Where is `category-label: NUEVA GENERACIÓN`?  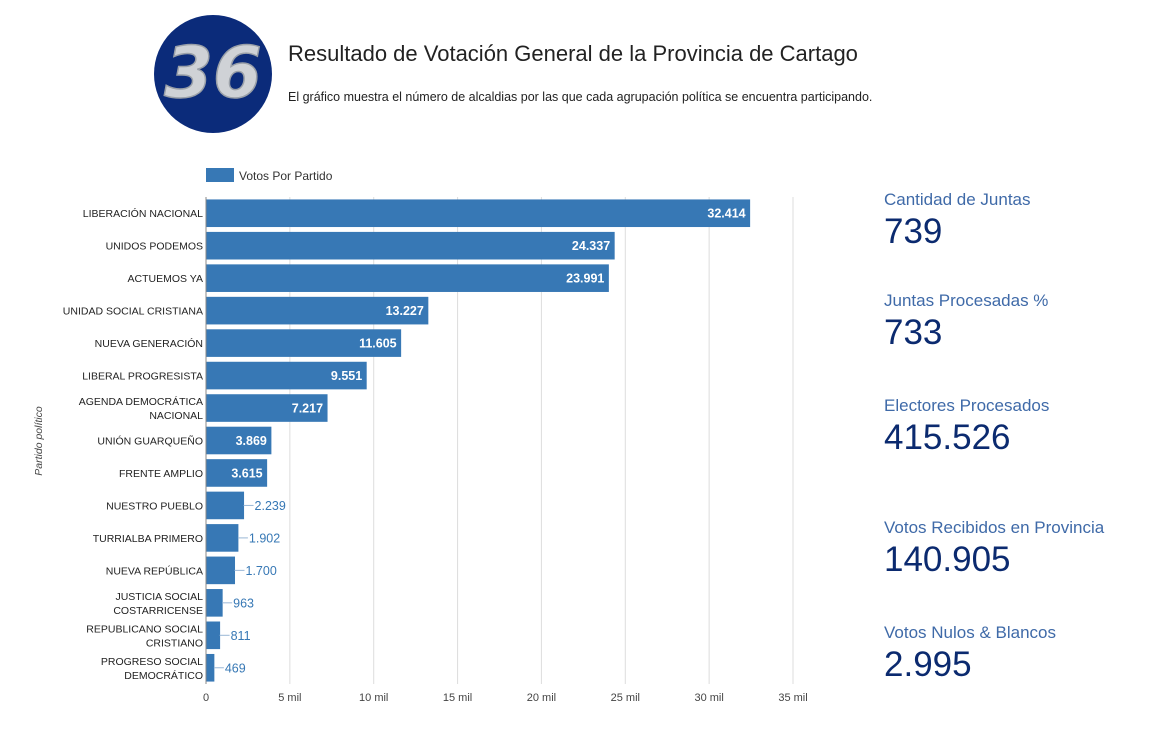 category-label: NUEVA GENERACIÓN is located at coordinates (149, 343).